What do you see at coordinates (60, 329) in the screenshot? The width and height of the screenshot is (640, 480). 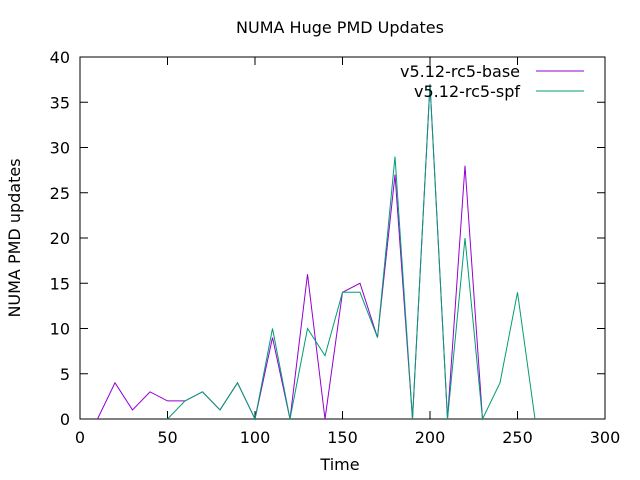 I see `y-tick-label: 10` at bounding box center [60, 329].